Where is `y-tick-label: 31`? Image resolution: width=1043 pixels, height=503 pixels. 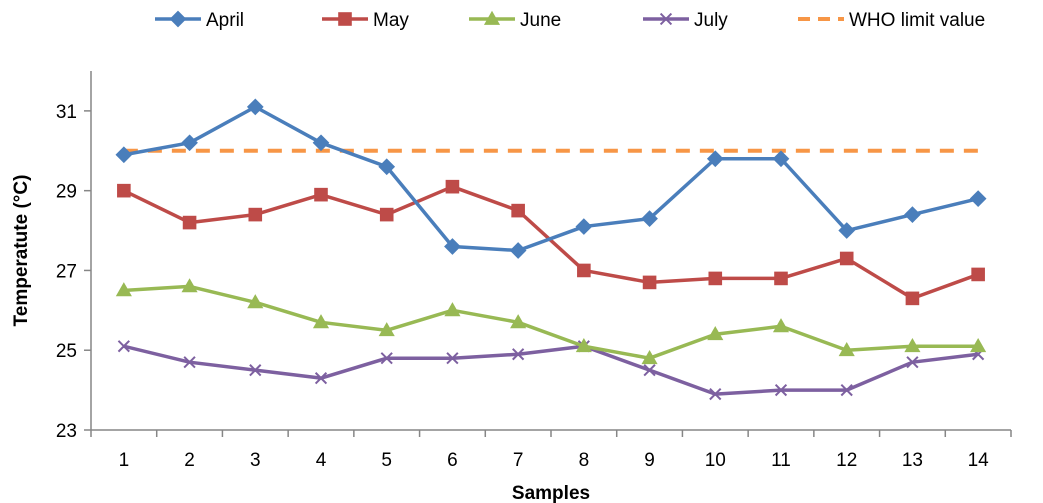 y-tick-label: 31 is located at coordinates (66, 112).